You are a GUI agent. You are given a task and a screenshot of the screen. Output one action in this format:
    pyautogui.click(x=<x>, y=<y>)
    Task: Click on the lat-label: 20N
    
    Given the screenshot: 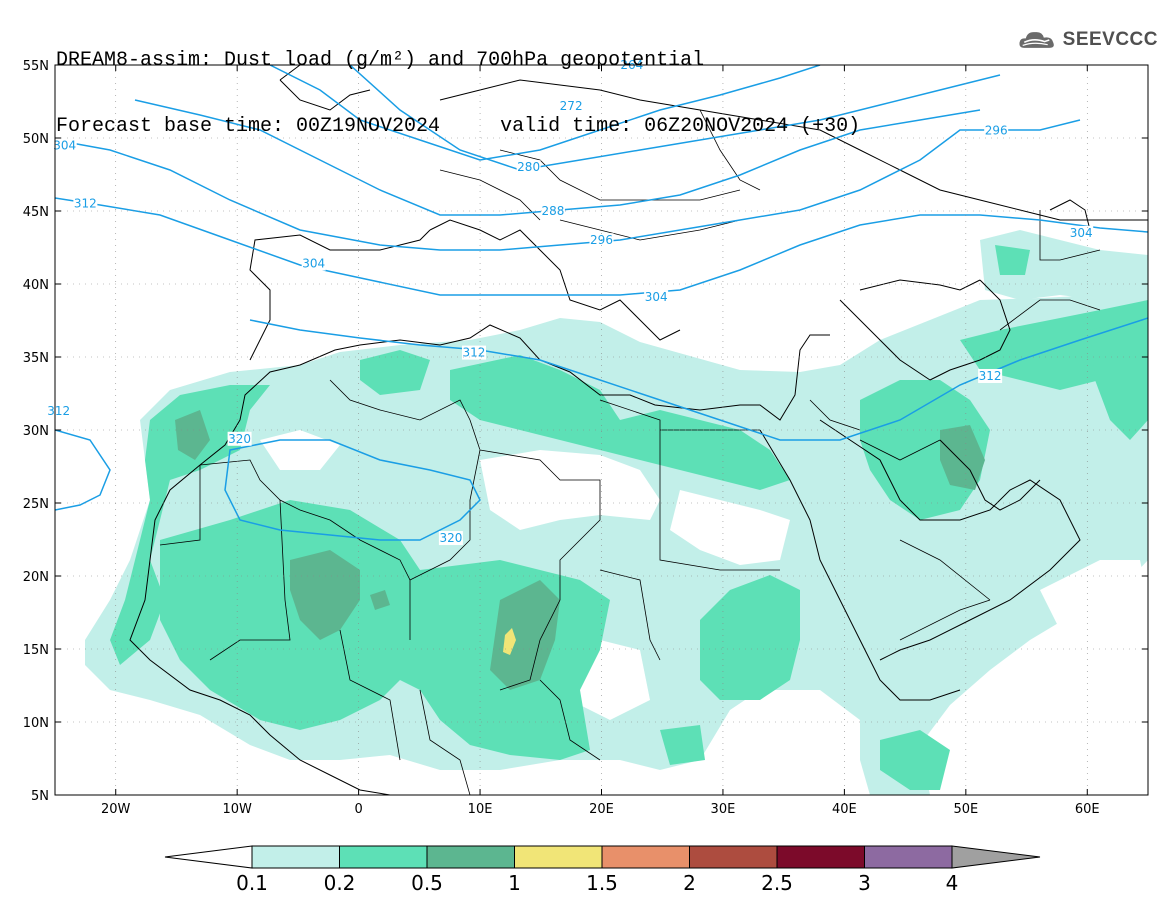 What is the action you would take?
    pyautogui.click(x=36, y=577)
    